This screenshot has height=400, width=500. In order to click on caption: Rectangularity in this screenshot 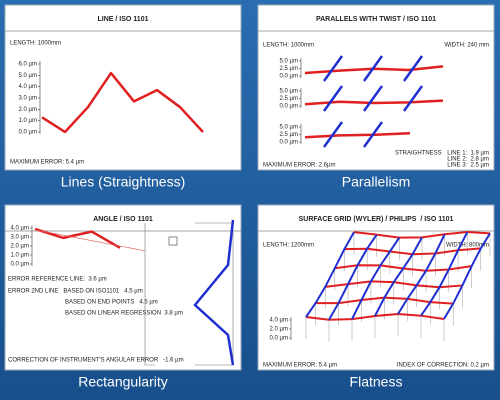, I will do `click(123, 382)`.